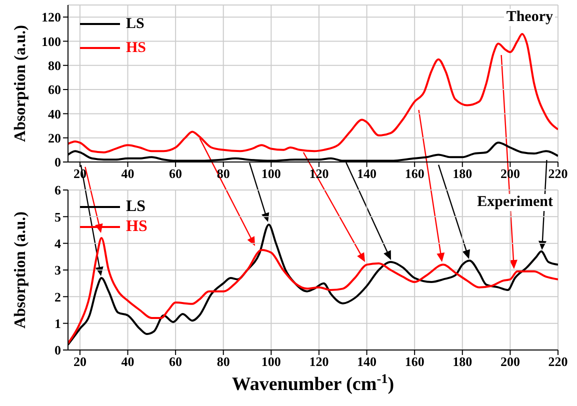 Image resolution: width=577 pixels, height=406 pixels. I want to click on y-tick-label: 4, so click(58, 243).